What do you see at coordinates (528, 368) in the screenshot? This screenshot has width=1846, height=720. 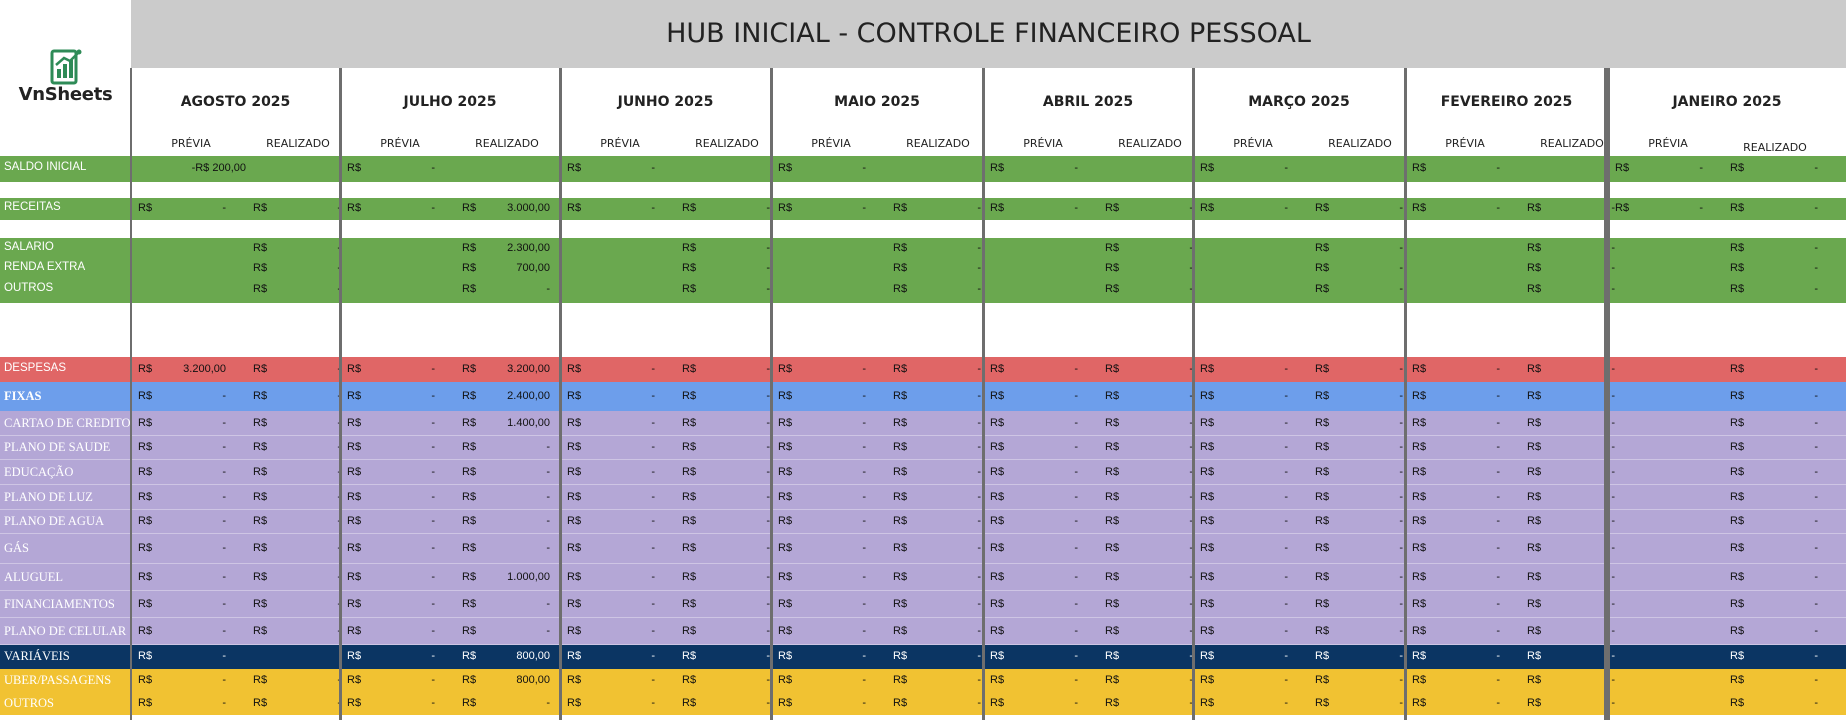 I see `realizado-value: 3.200,00` at bounding box center [528, 368].